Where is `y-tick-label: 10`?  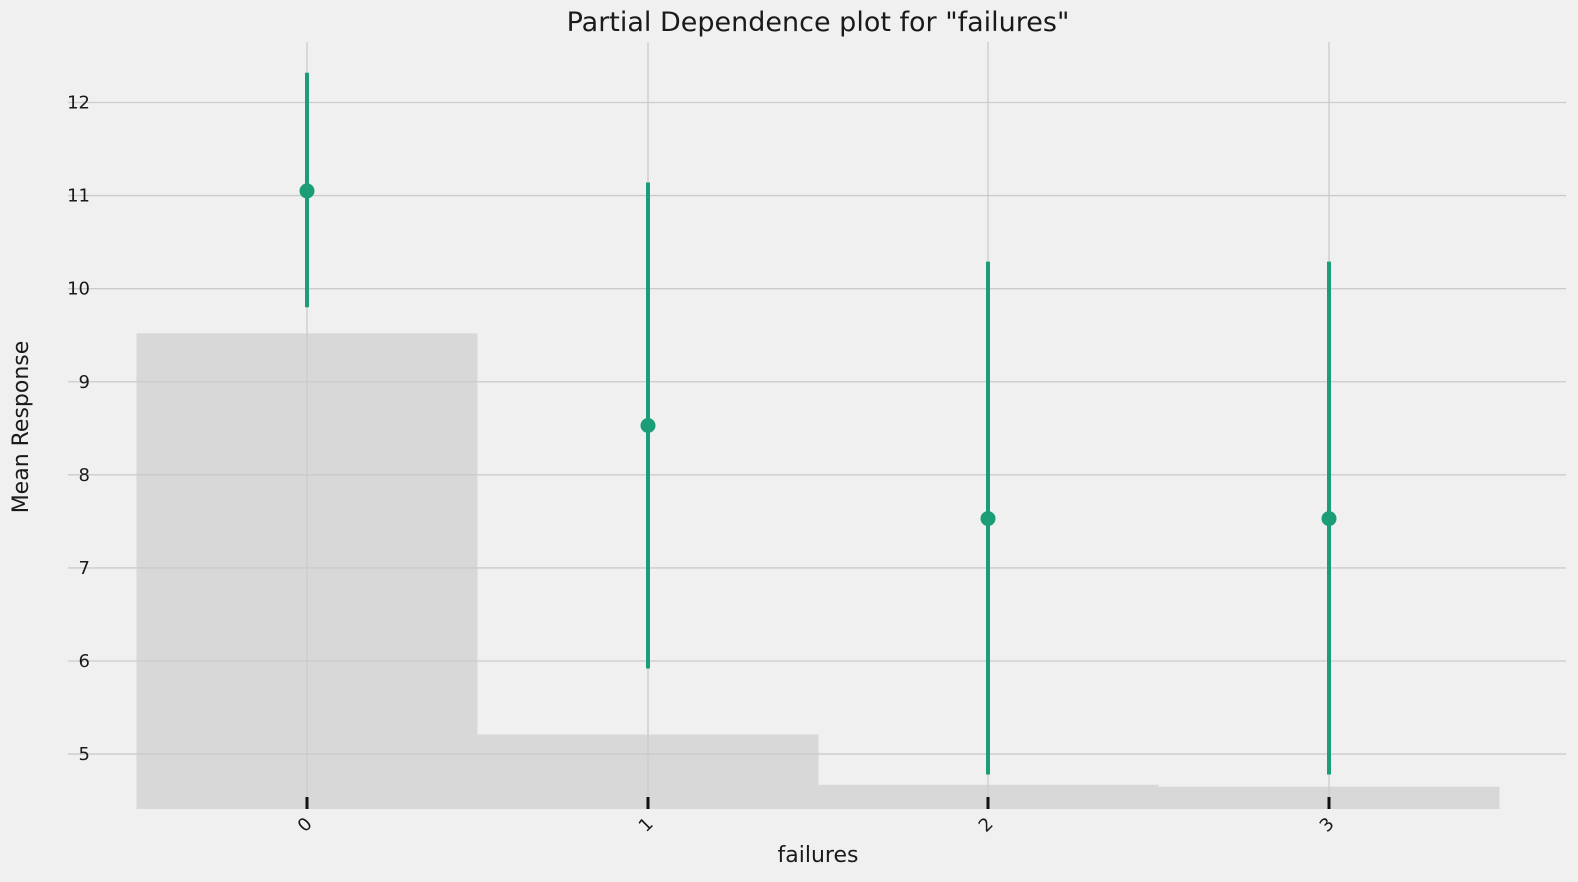
y-tick-label: 10 is located at coordinates (78, 289).